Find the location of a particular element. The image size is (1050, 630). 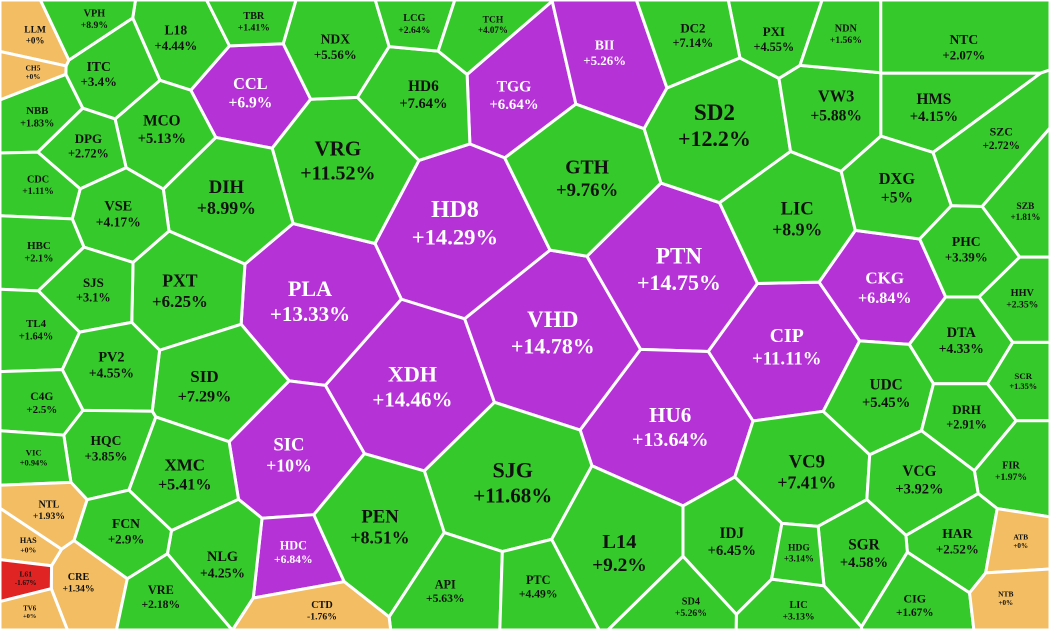

ticker: TGG is located at coordinates (514, 86).